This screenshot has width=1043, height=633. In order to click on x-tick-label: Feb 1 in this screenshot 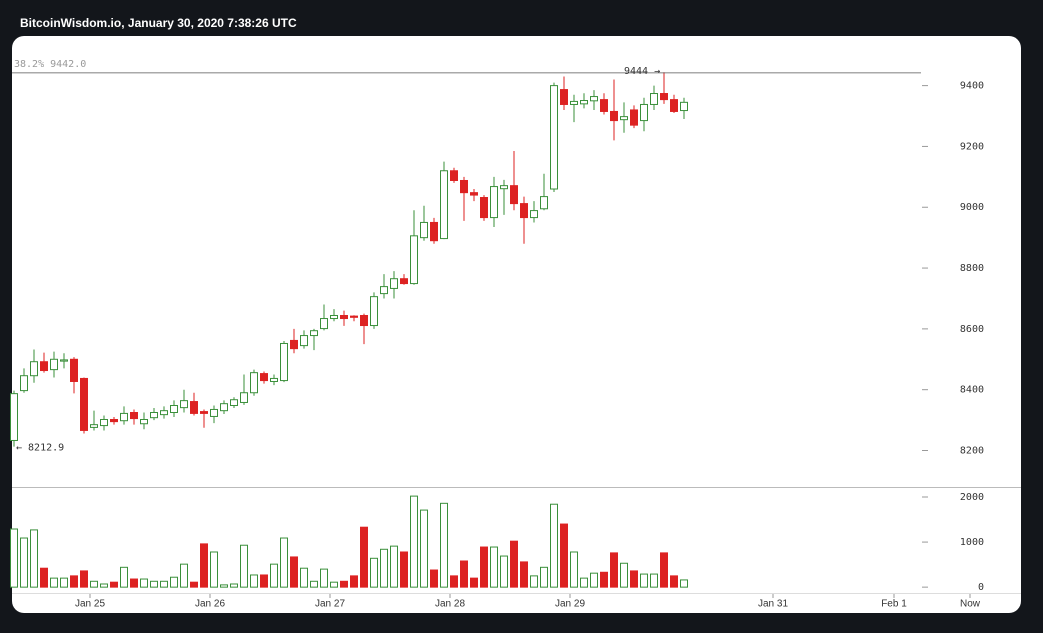, I will do `click(894, 604)`.